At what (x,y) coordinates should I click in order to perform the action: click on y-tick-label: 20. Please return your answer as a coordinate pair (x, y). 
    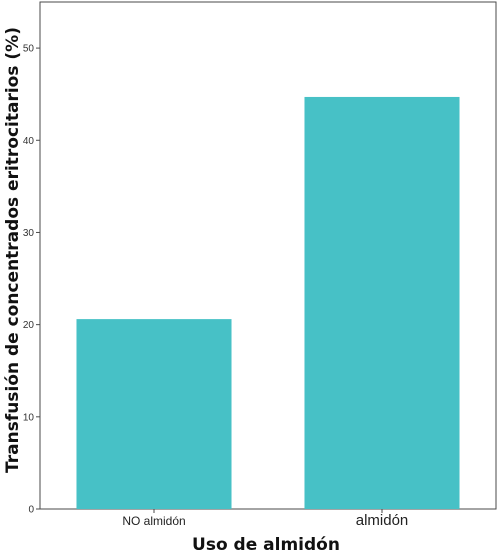
    Looking at the image, I should click on (29, 325).